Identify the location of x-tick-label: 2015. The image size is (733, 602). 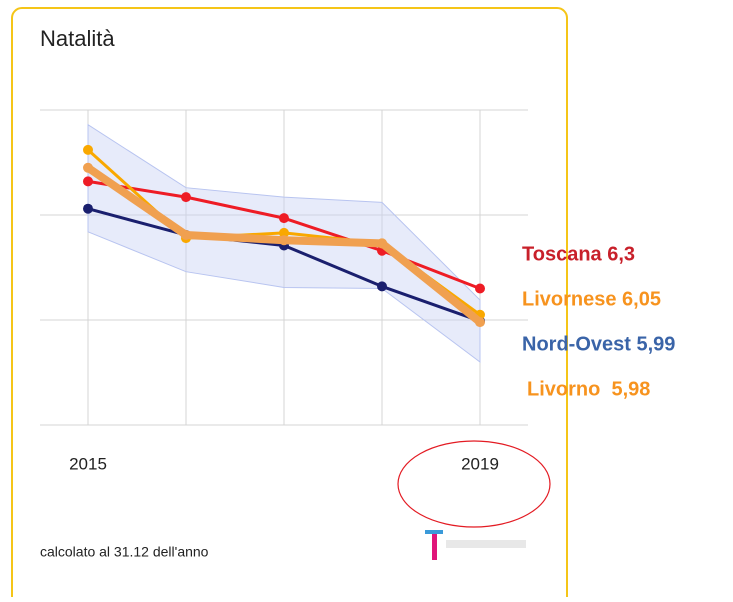
(88, 463).